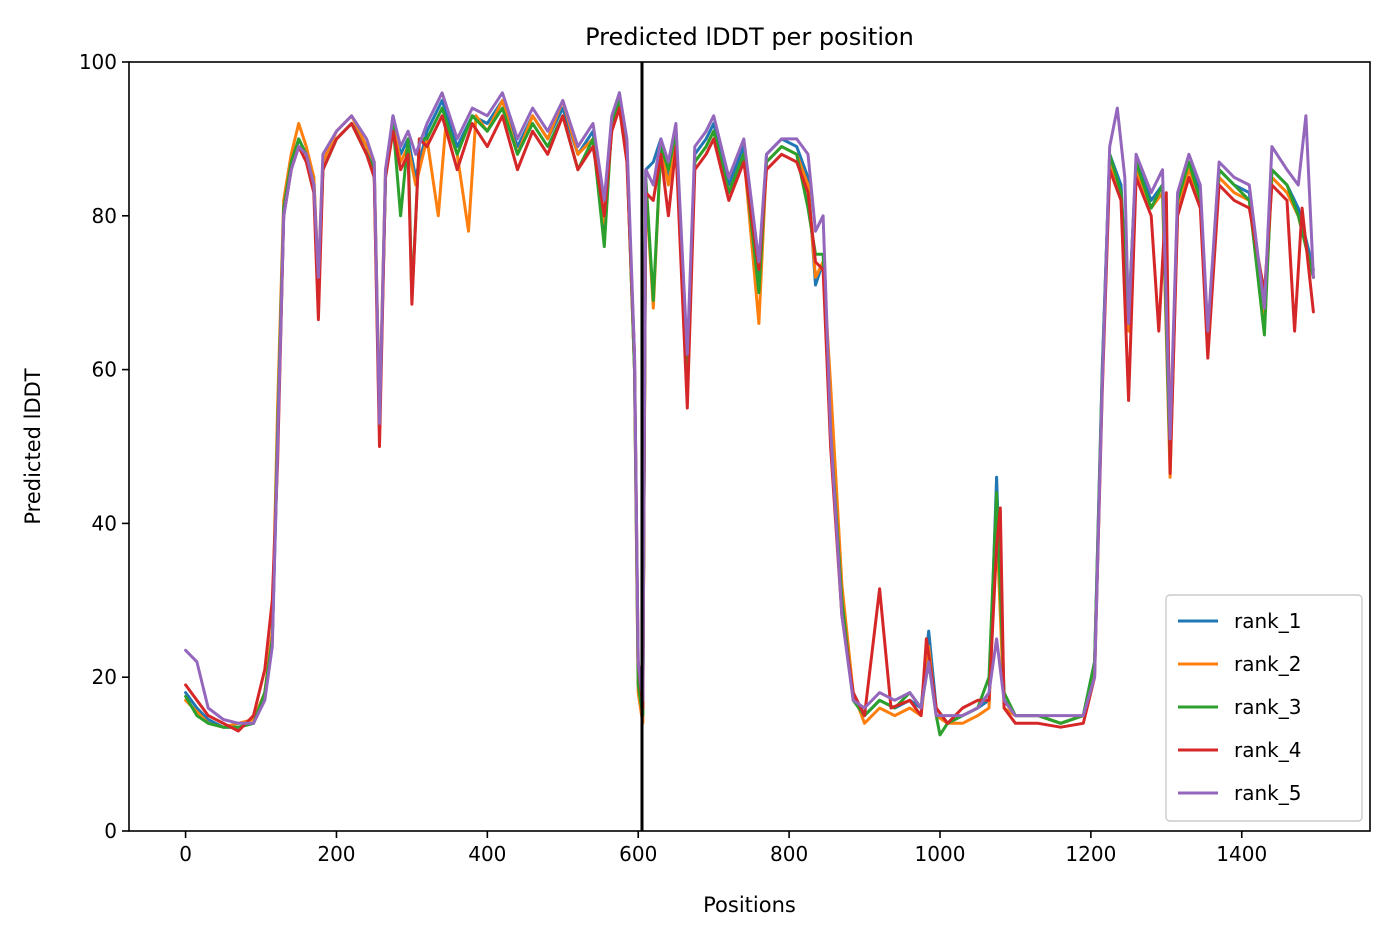 Image resolution: width=1391 pixels, height=939 pixels. I want to click on x-tick-label: 200, so click(336, 854).